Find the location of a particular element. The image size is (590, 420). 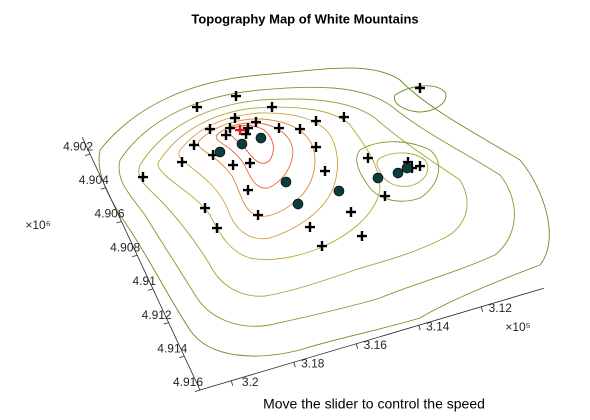

x-tick-label: 3.14 is located at coordinates (438, 326).